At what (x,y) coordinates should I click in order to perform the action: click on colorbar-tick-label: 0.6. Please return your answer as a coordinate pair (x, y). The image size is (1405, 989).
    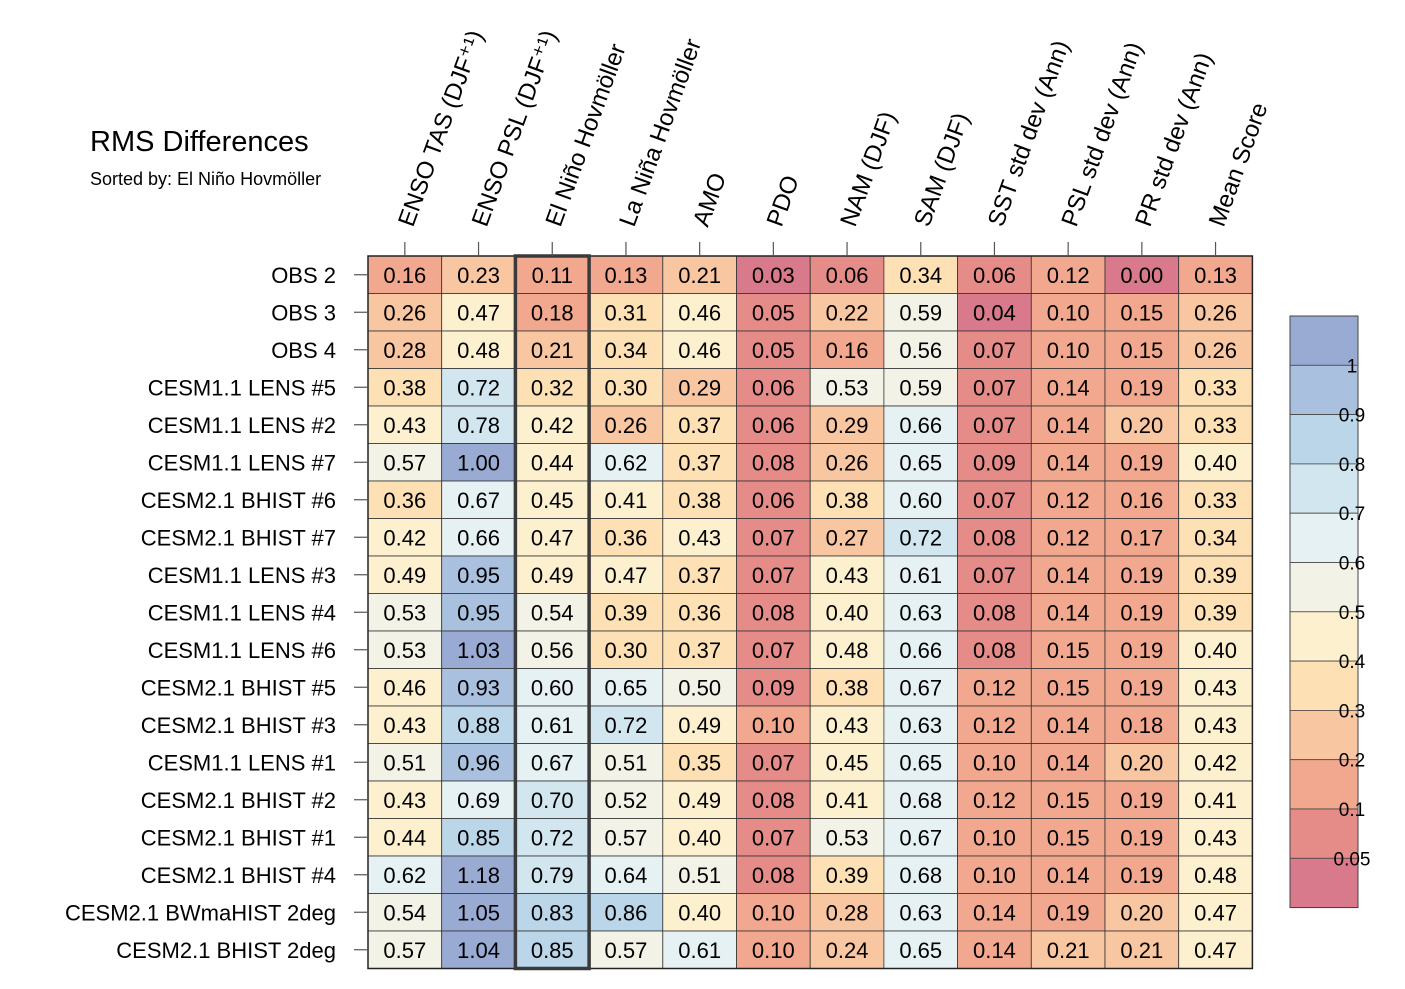
    Looking at the image, I should click on (1352, 564).